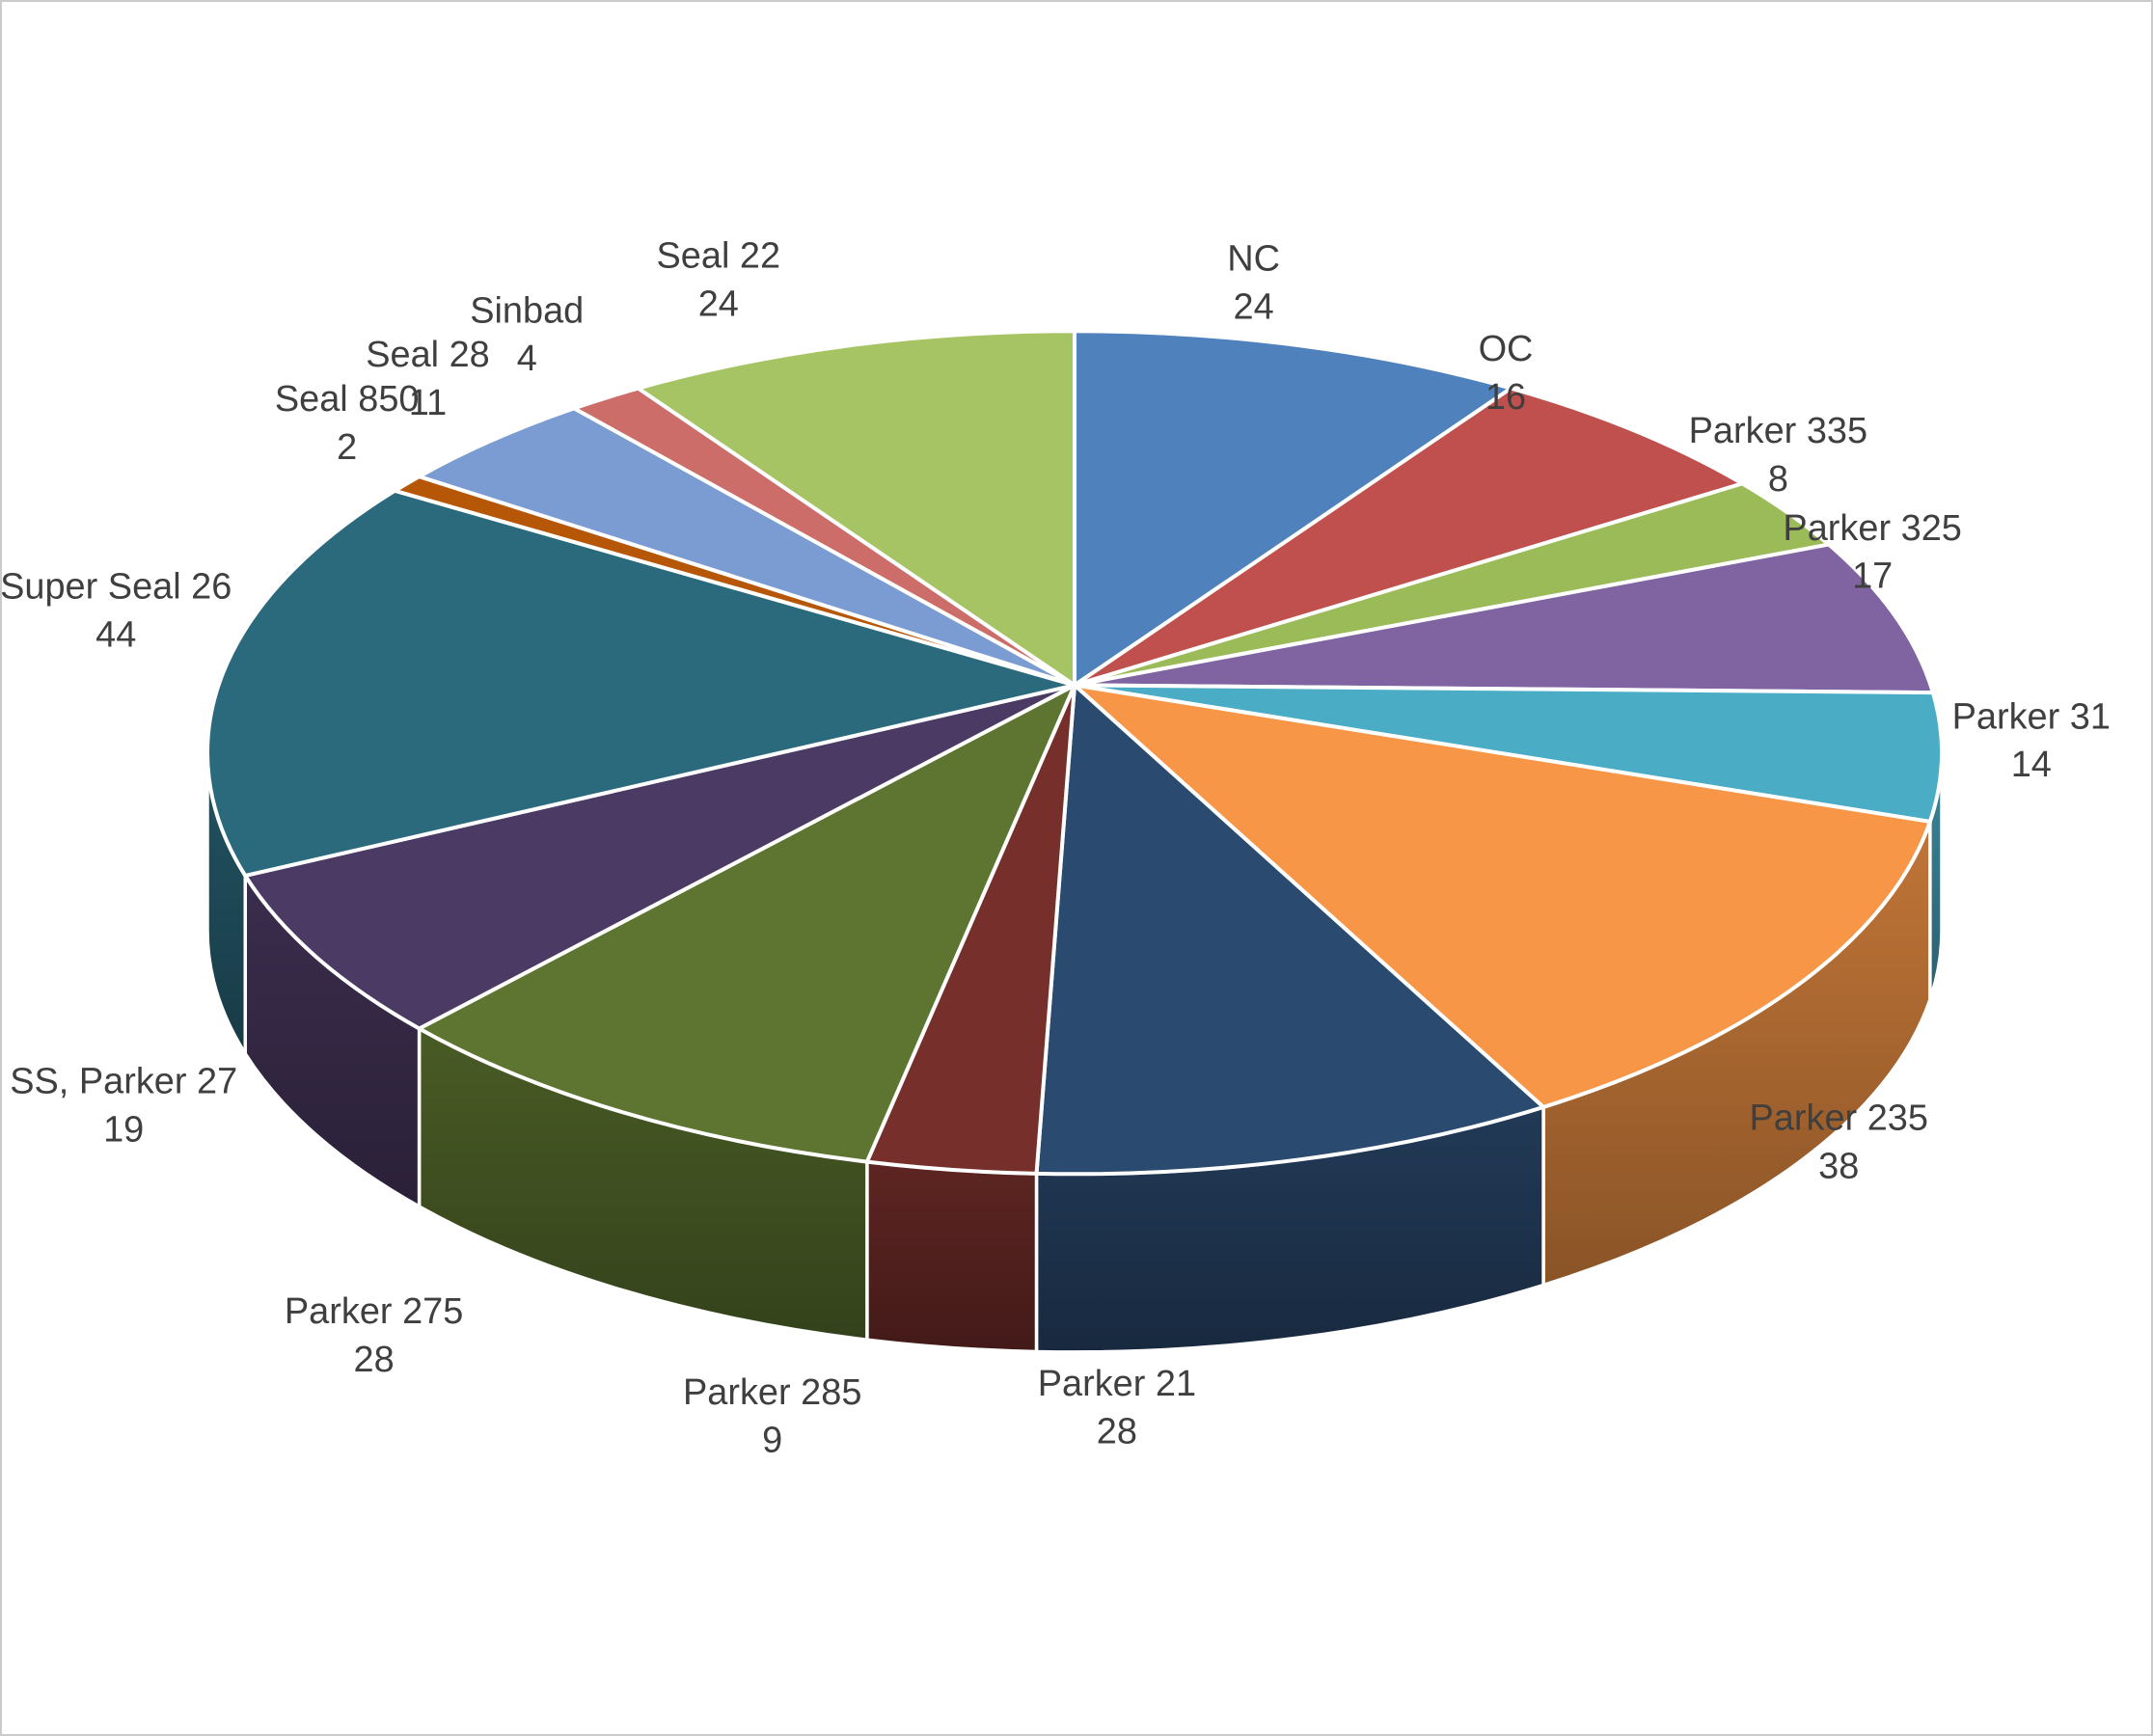 The height and width of the screenshot is (1736, 2153). What do you see at coordinates (527, 335) in the screenshot?
I see `slice-label-sinbad: Sinbad 4` at bounding box center [527, 335].